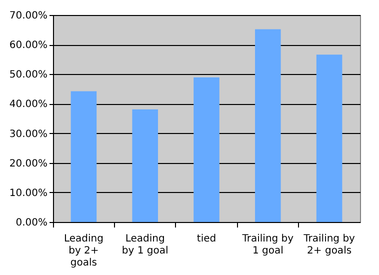  I want to click on y-tick-label: 0.00%, so click(32, 223).